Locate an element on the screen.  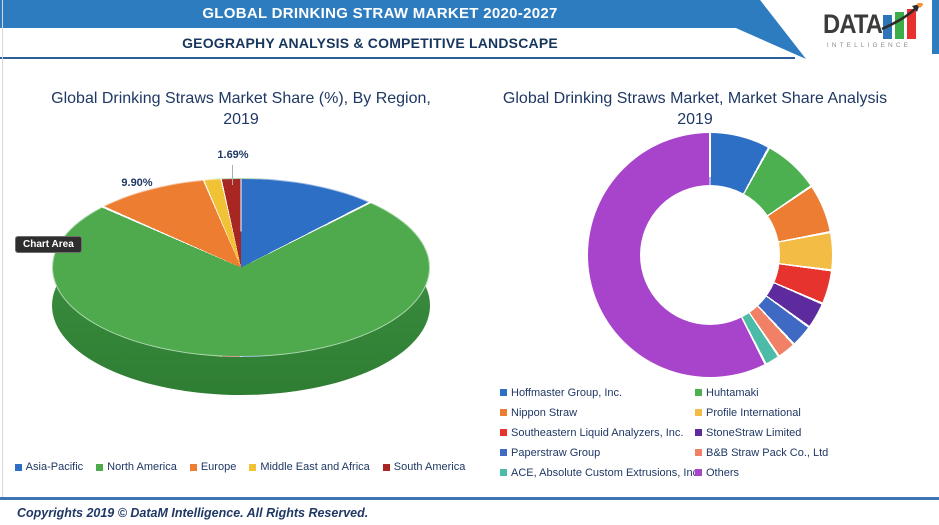
legend-item: Europe is located at coordinates (213, 467).